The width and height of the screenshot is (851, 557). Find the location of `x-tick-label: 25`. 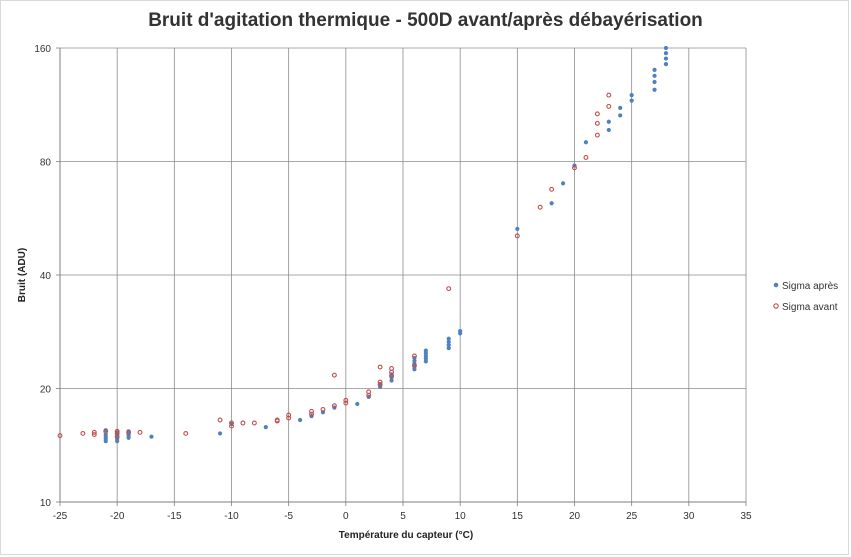

x-tick-label: 25 is located at coordinates (632, 516).